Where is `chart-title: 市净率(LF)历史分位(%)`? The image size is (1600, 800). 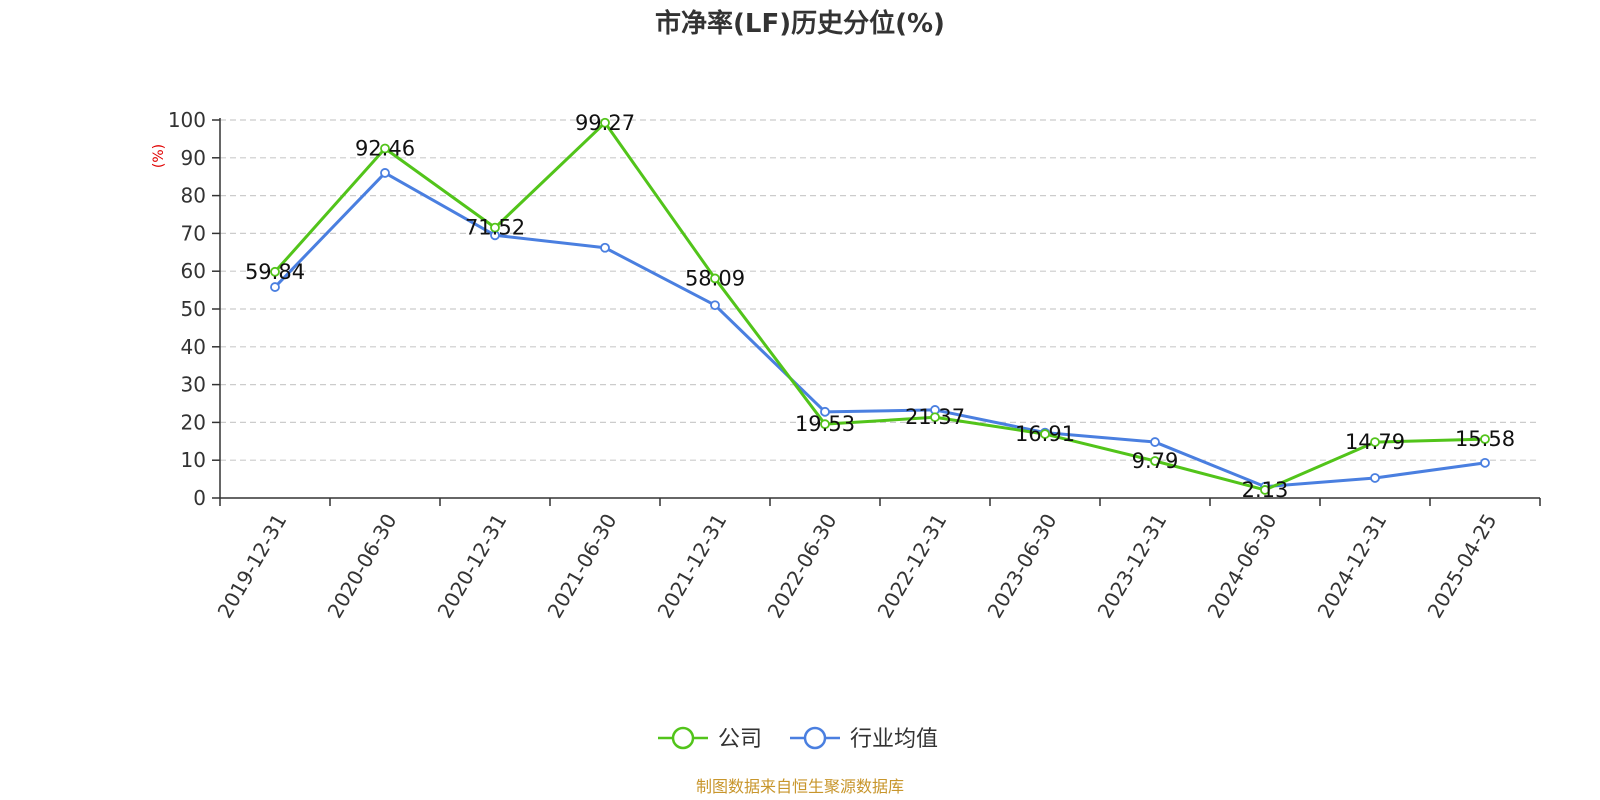 chart-title: 市净率(LF)历史分位(%) is located at coordinates (800, 23).